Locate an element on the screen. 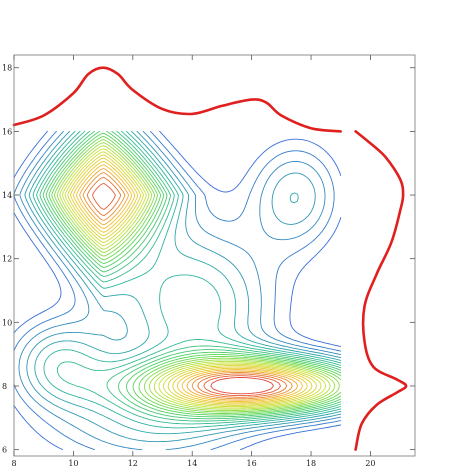 This screenshot has height=476, width=474. x-tick-label: 8 is located at coordinates (13, 463).